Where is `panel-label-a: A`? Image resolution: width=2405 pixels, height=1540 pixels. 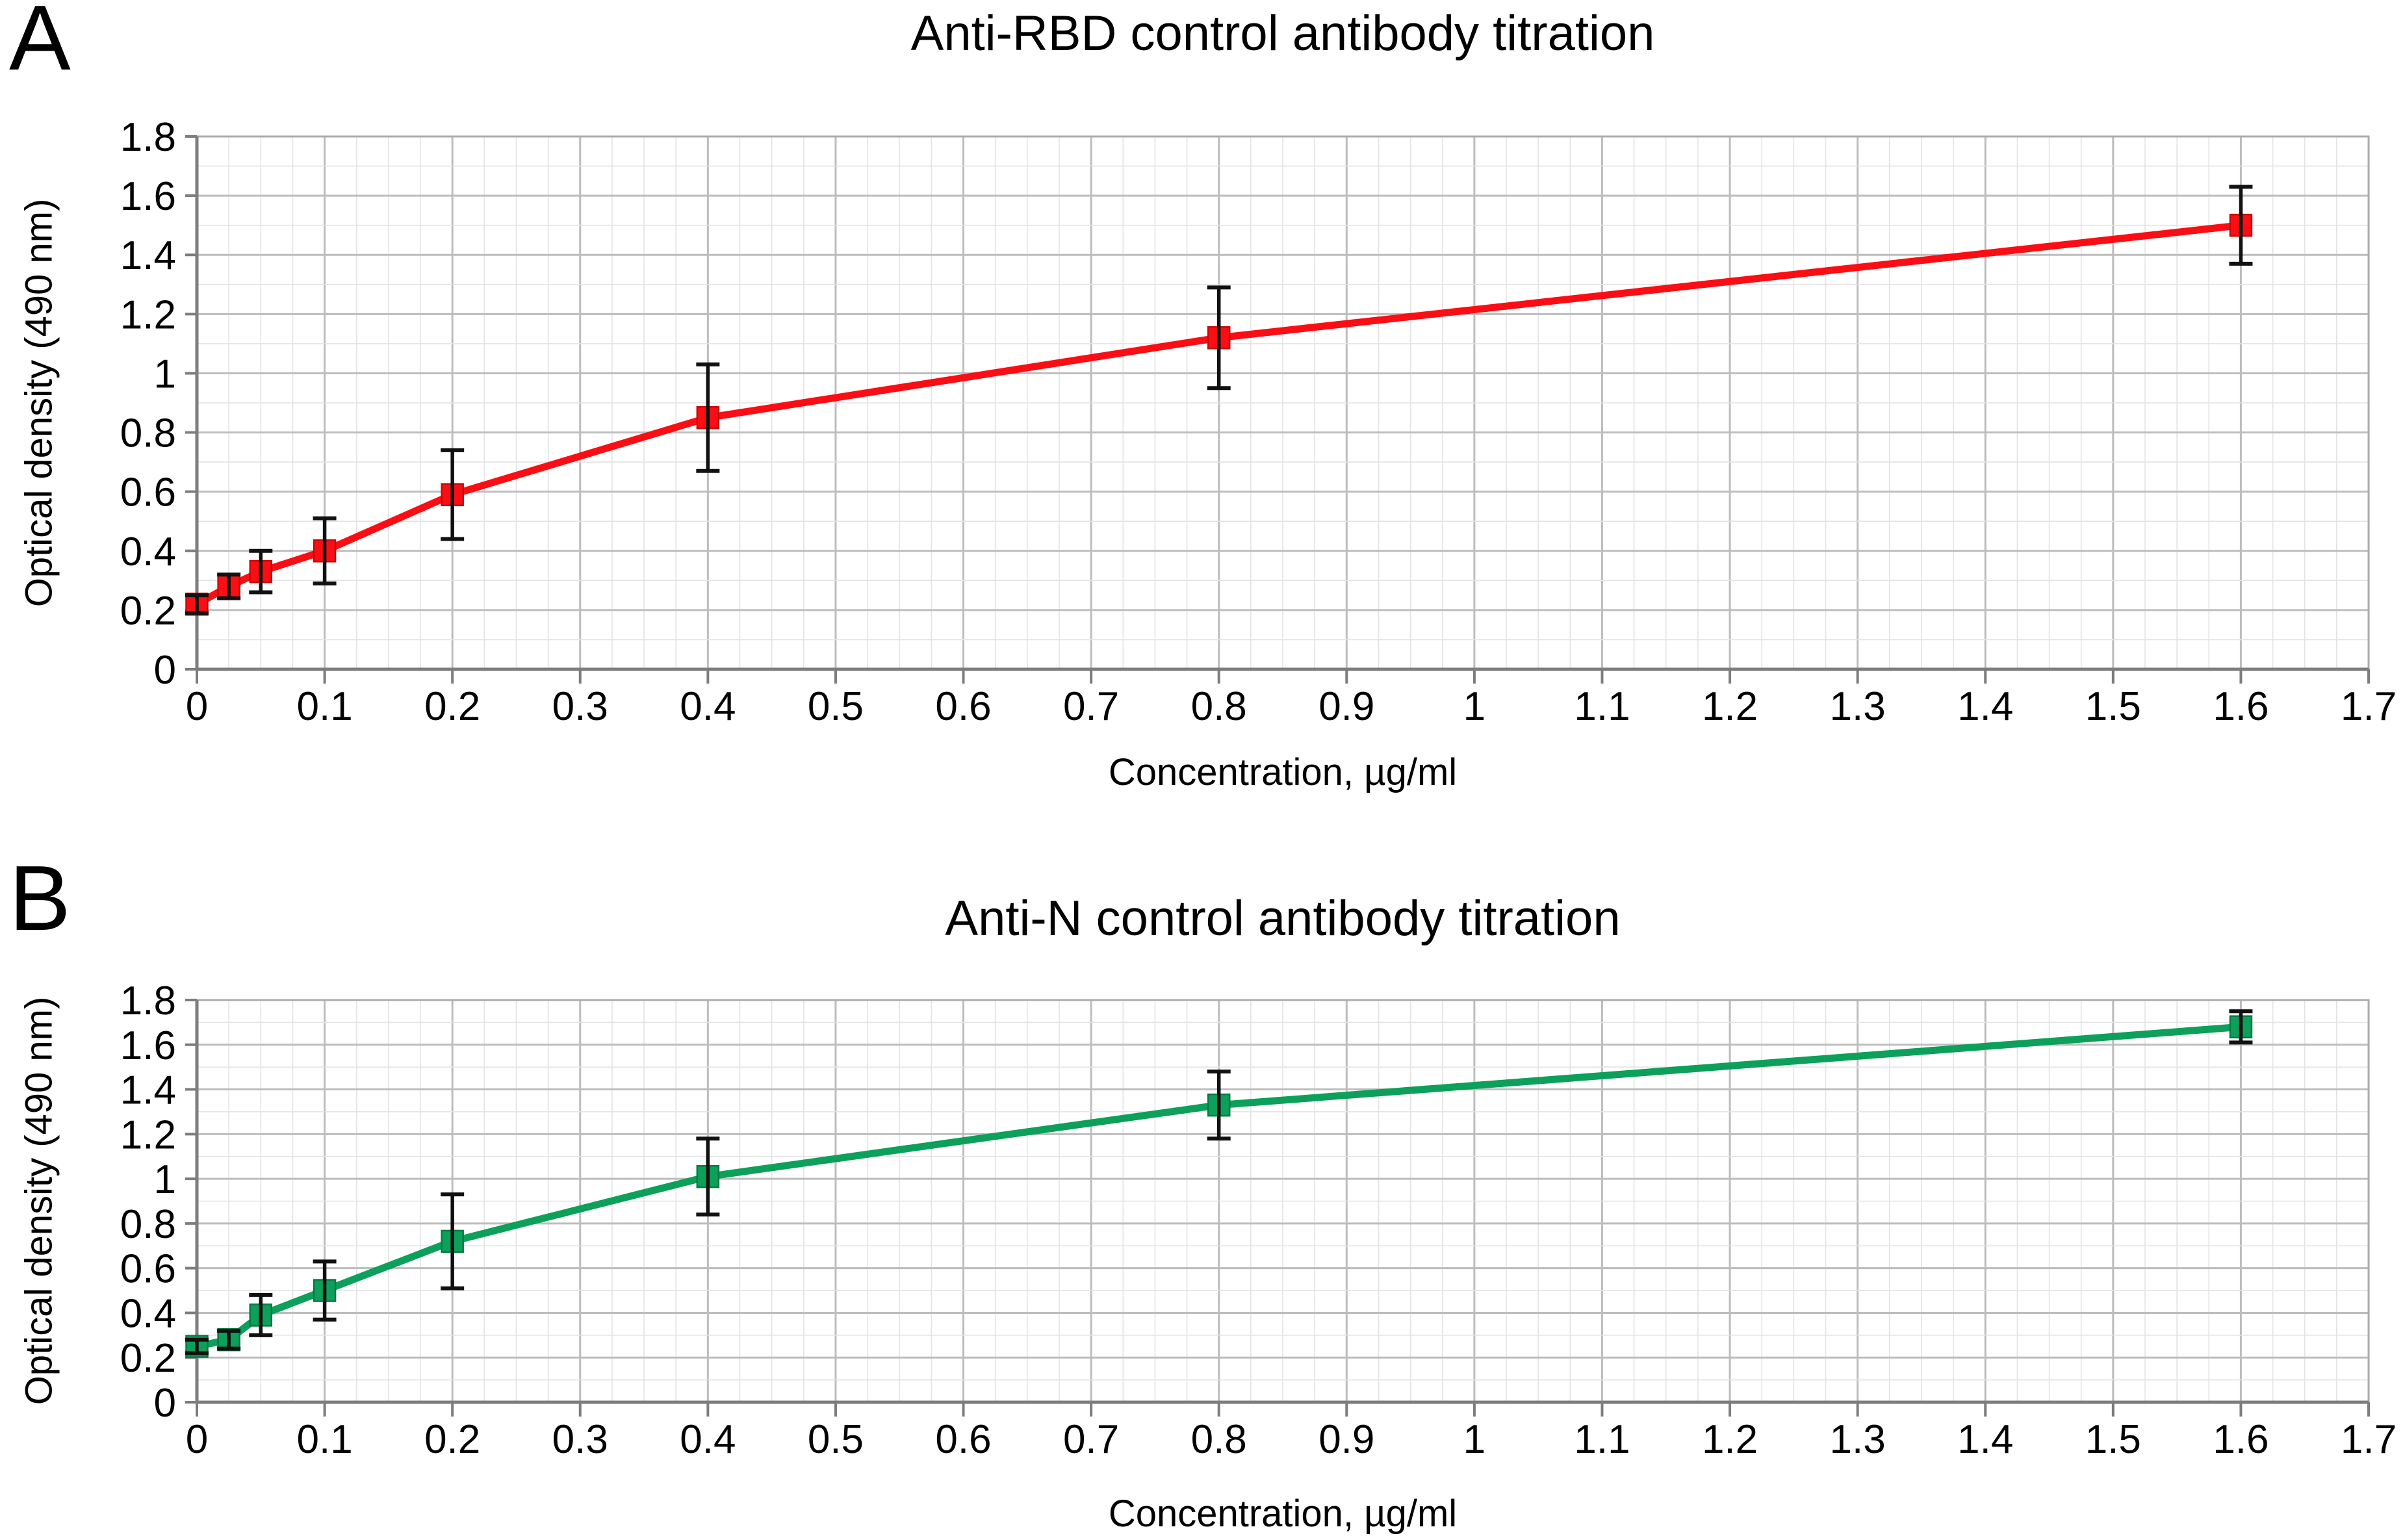
panel-label-a: A is located at coordinates (40, 45).